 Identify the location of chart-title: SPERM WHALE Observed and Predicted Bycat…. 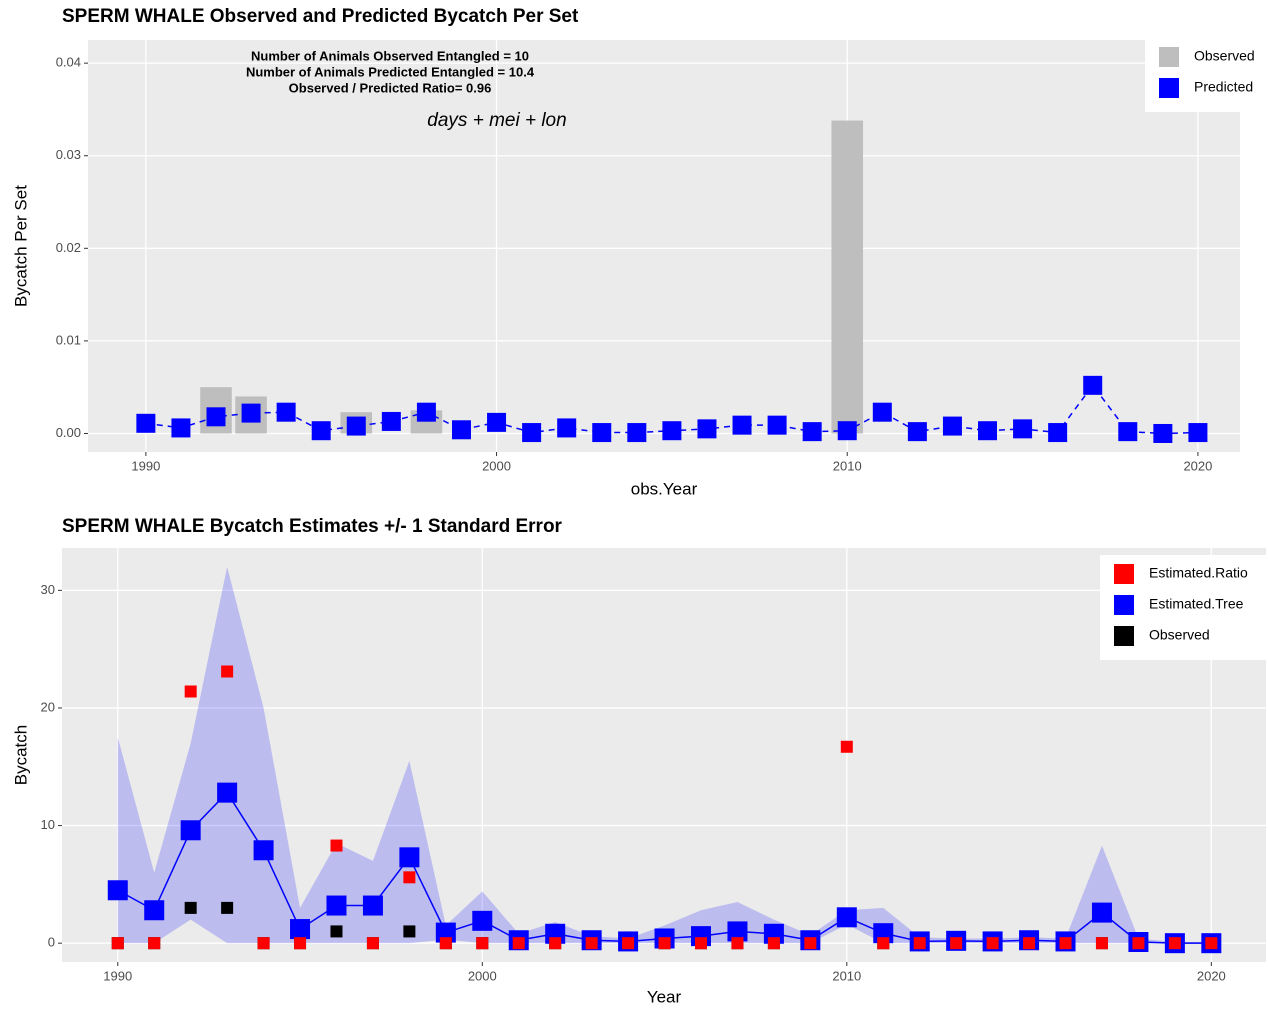
(320, 16).